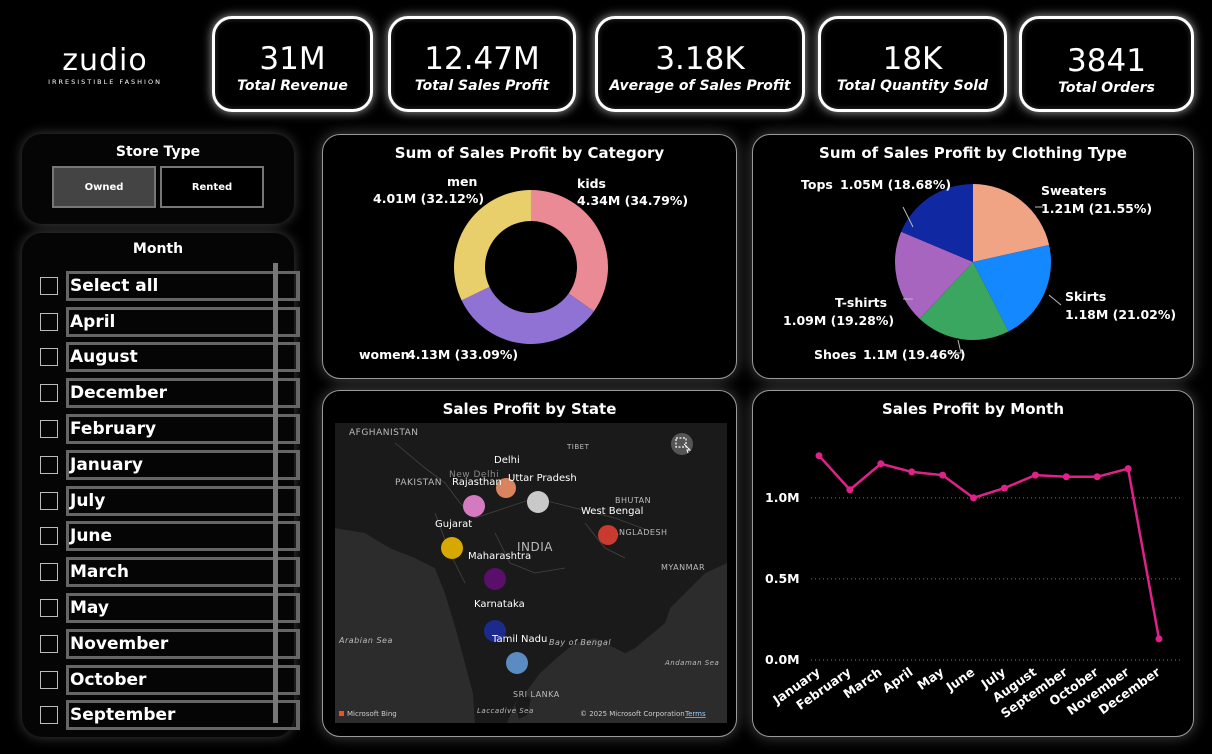 This screenshot has width=1212, height=754. I want to click on pie-label-skirts-value: 1.18M (21.02%), so click(1120, 314).